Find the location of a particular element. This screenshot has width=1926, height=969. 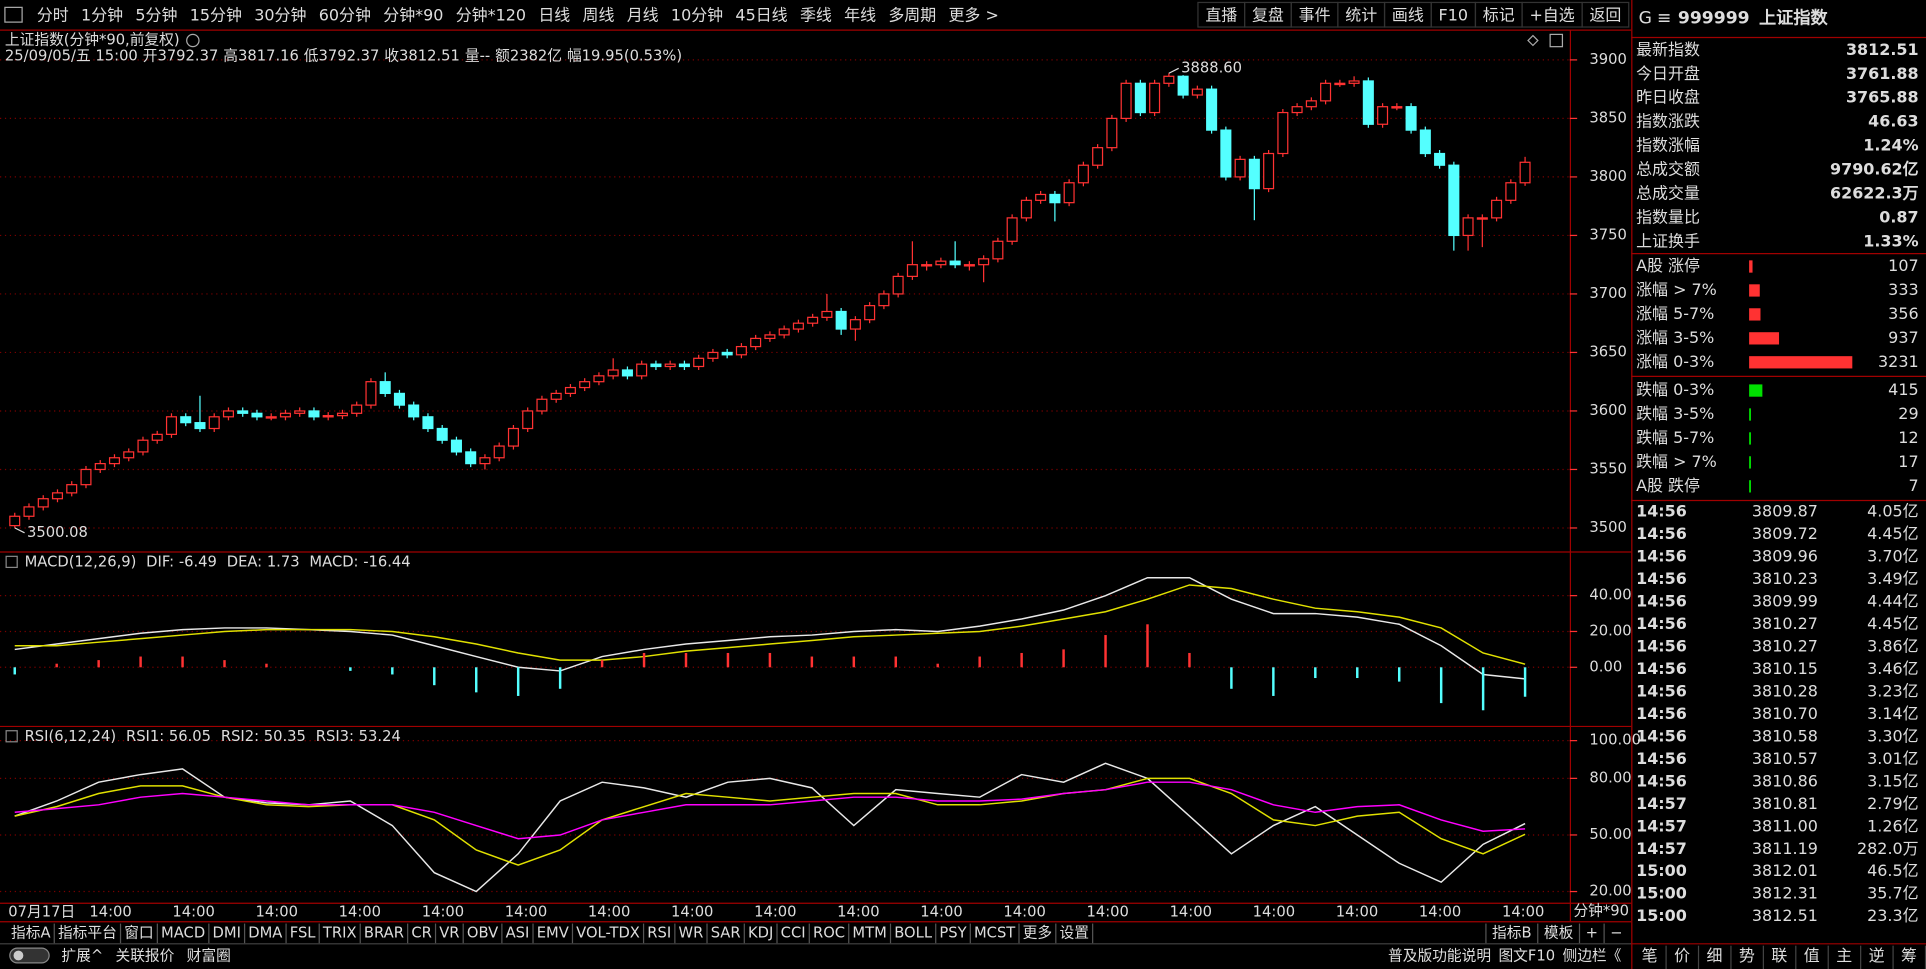

indicator-tab: ASI is located at coordinates (518, 932).